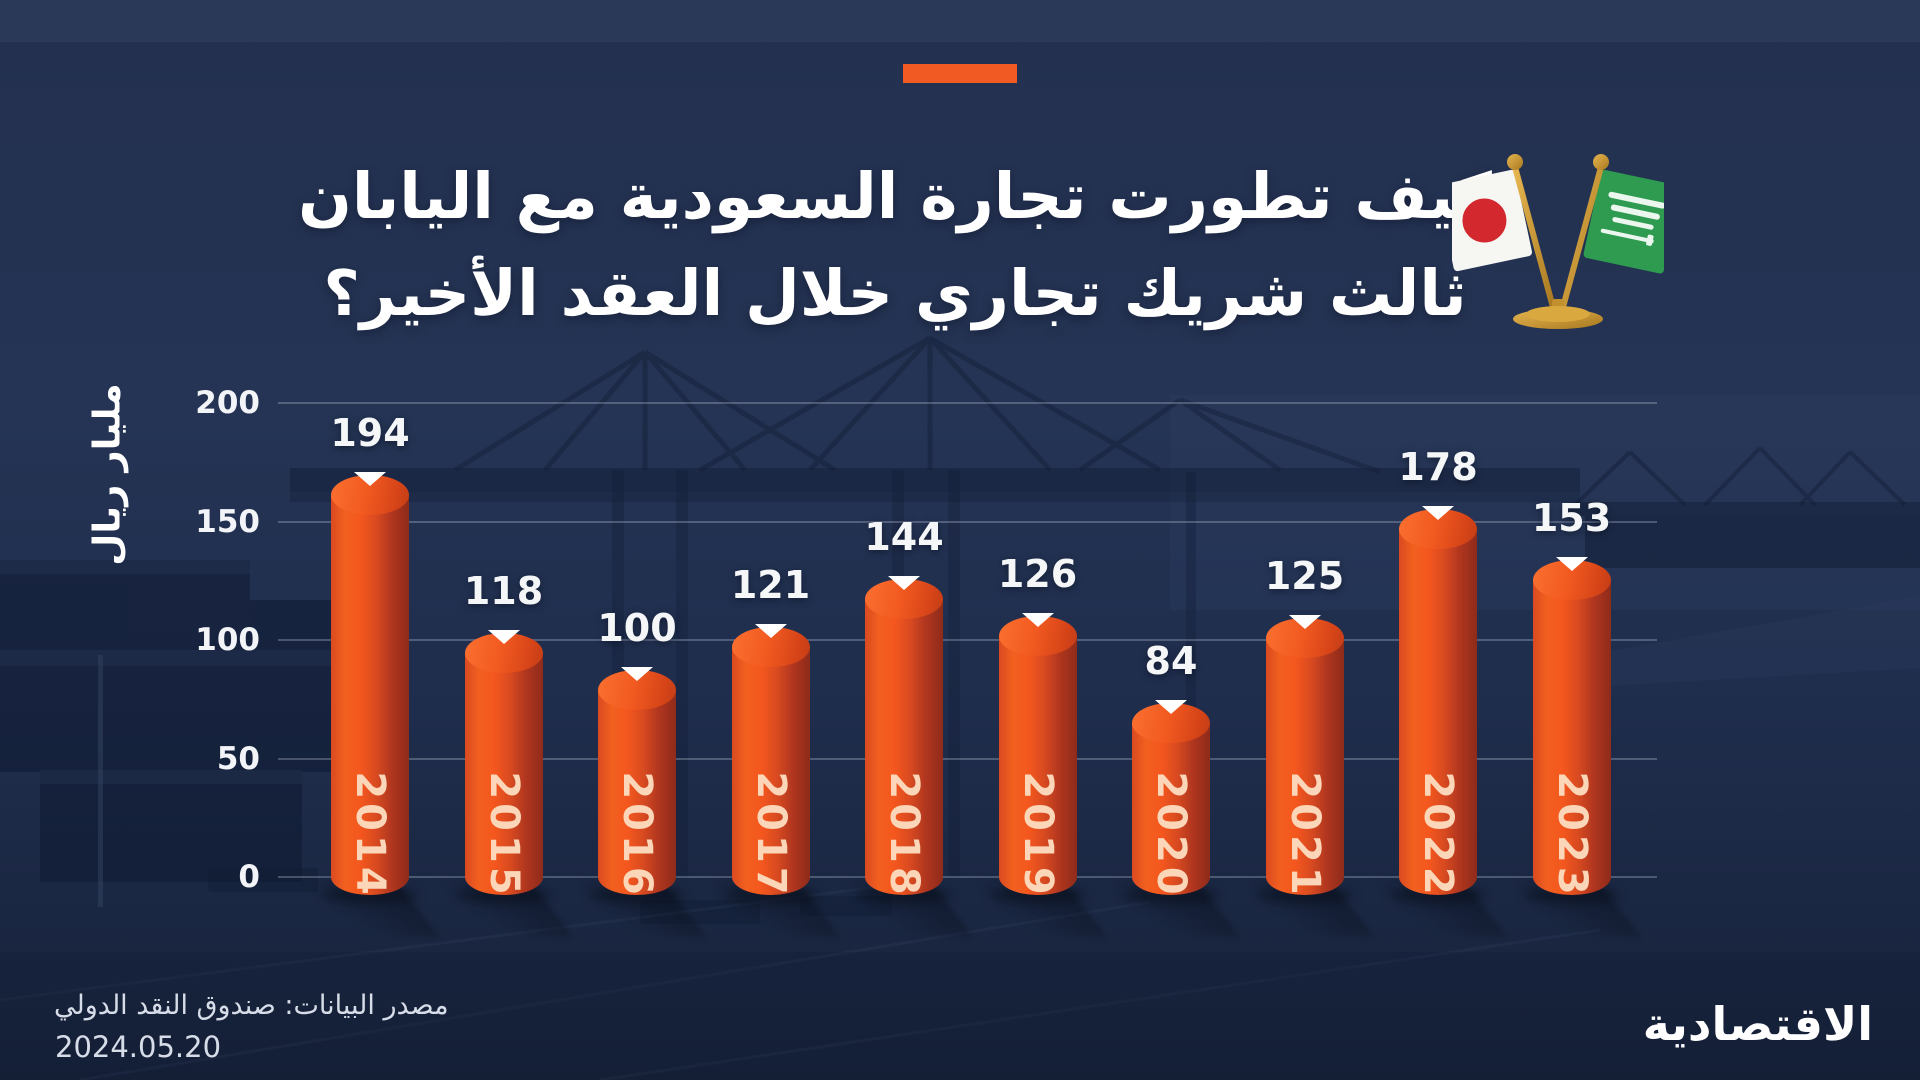  I want to click on bar-2016: 100 2016, so click(636, 752).